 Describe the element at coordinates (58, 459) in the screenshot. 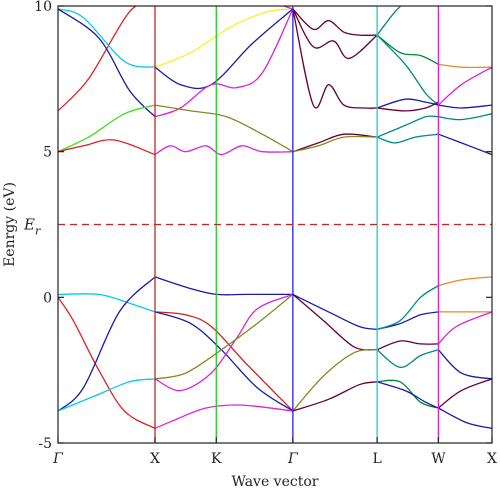

I see `x-tick-label-1: Γ` at that location.